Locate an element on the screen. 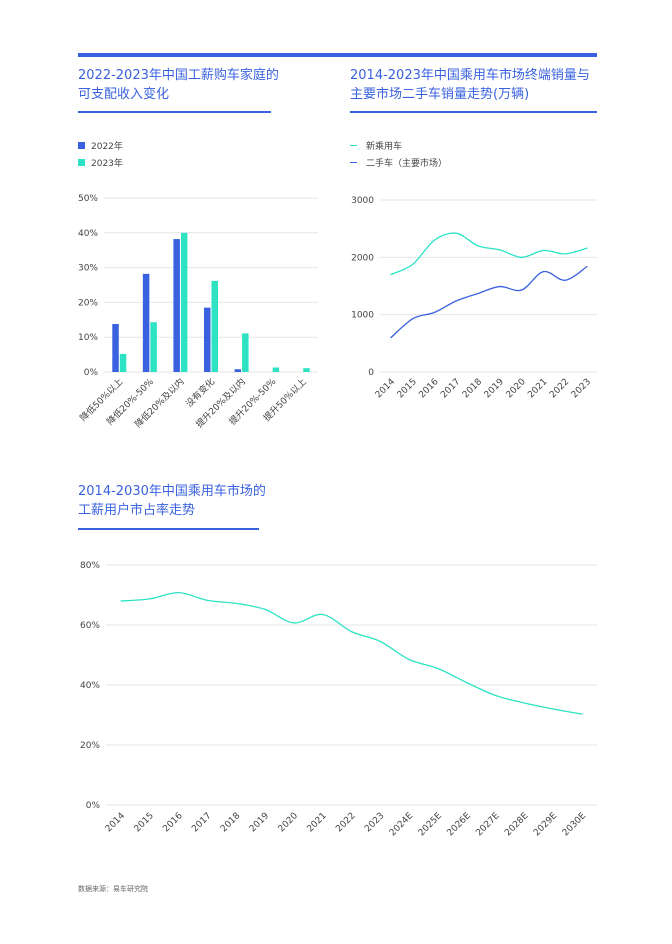  chart2-x-tick-label: 2019 is located at coordinates (494, 388).